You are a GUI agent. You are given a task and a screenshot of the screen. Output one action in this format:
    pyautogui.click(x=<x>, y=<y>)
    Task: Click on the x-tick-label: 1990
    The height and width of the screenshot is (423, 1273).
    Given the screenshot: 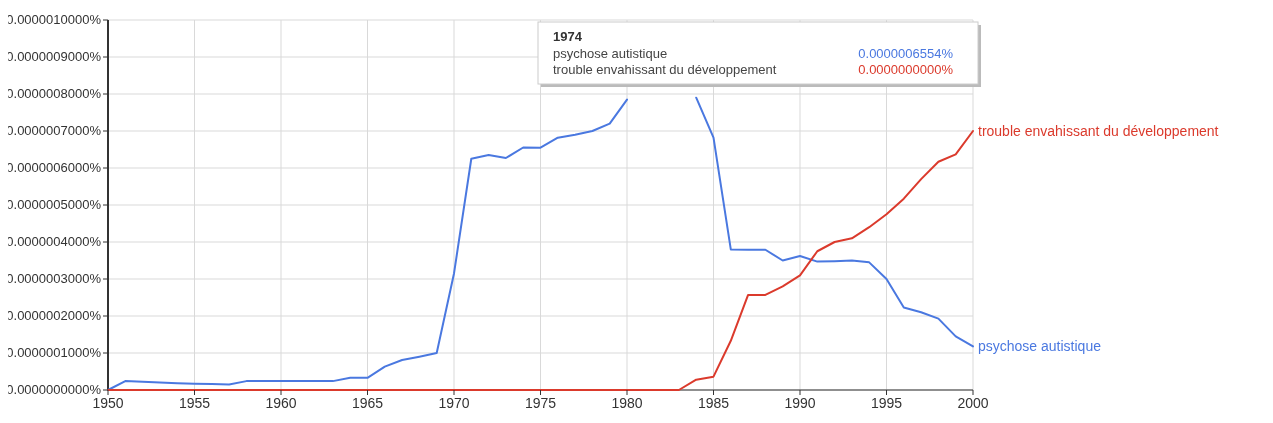 What is the action you would take?
    pyautogui.click(x=800, y=403)
    